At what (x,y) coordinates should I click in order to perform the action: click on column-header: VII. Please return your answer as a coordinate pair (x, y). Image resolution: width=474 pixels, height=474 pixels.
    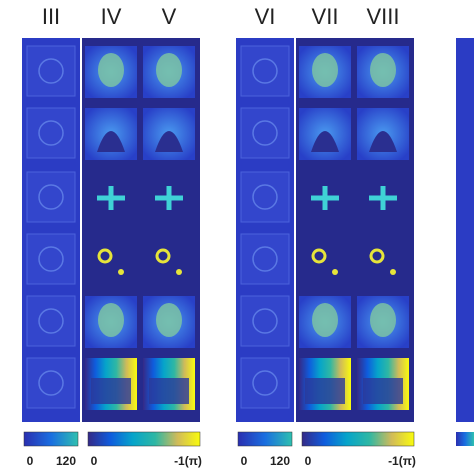
    Looking at the image, I should click on (325, 16).